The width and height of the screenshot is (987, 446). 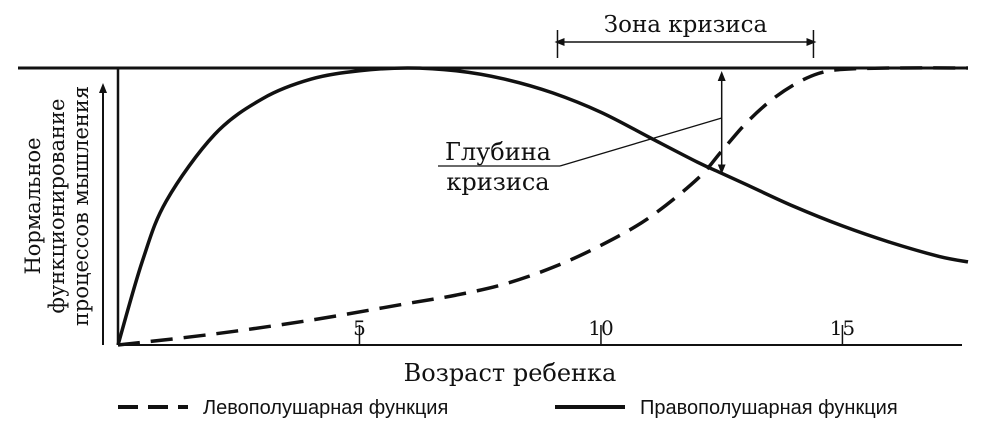 What do you see at coordinates (57, 206) in the screenshot?
I see `y-axis-label-line-2: функционирование` at bounding box center [57, 206].